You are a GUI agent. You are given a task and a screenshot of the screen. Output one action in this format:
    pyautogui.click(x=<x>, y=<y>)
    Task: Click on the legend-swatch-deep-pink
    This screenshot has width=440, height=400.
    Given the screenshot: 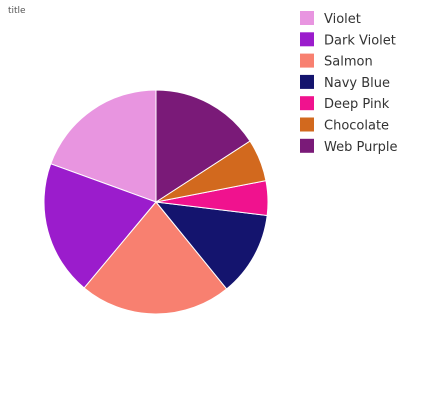 What is the action you would take?
    pyautogui.click(x=307, y=103)
    